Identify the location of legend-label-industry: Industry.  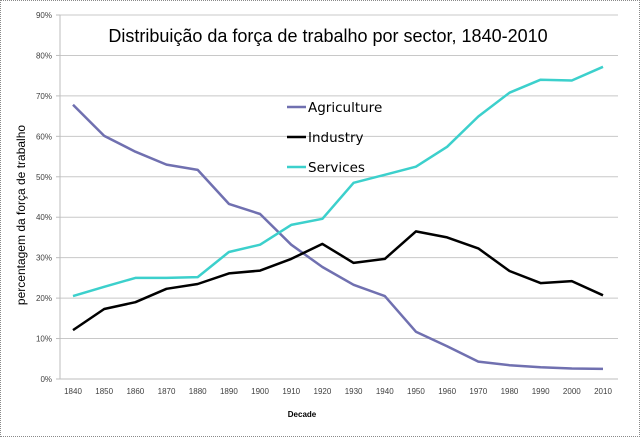
(336, 138).